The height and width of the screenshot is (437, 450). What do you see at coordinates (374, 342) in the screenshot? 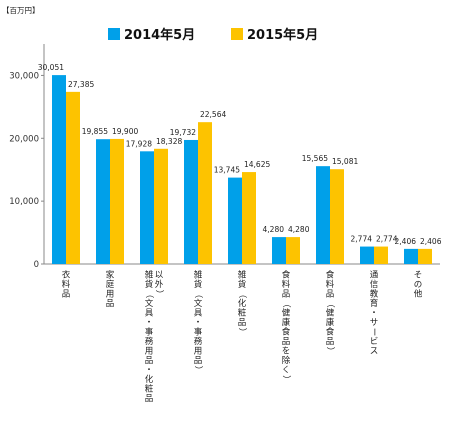
I see `category-label-char: ビ` at bounding box center [374, 342].